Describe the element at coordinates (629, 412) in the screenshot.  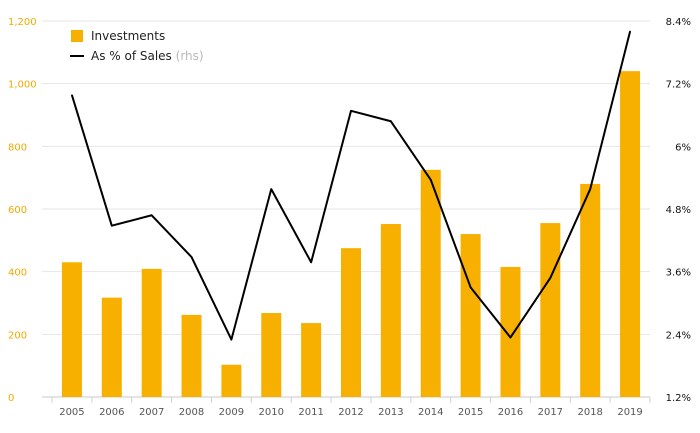
I see `x-tick-label: 2019` at that location.